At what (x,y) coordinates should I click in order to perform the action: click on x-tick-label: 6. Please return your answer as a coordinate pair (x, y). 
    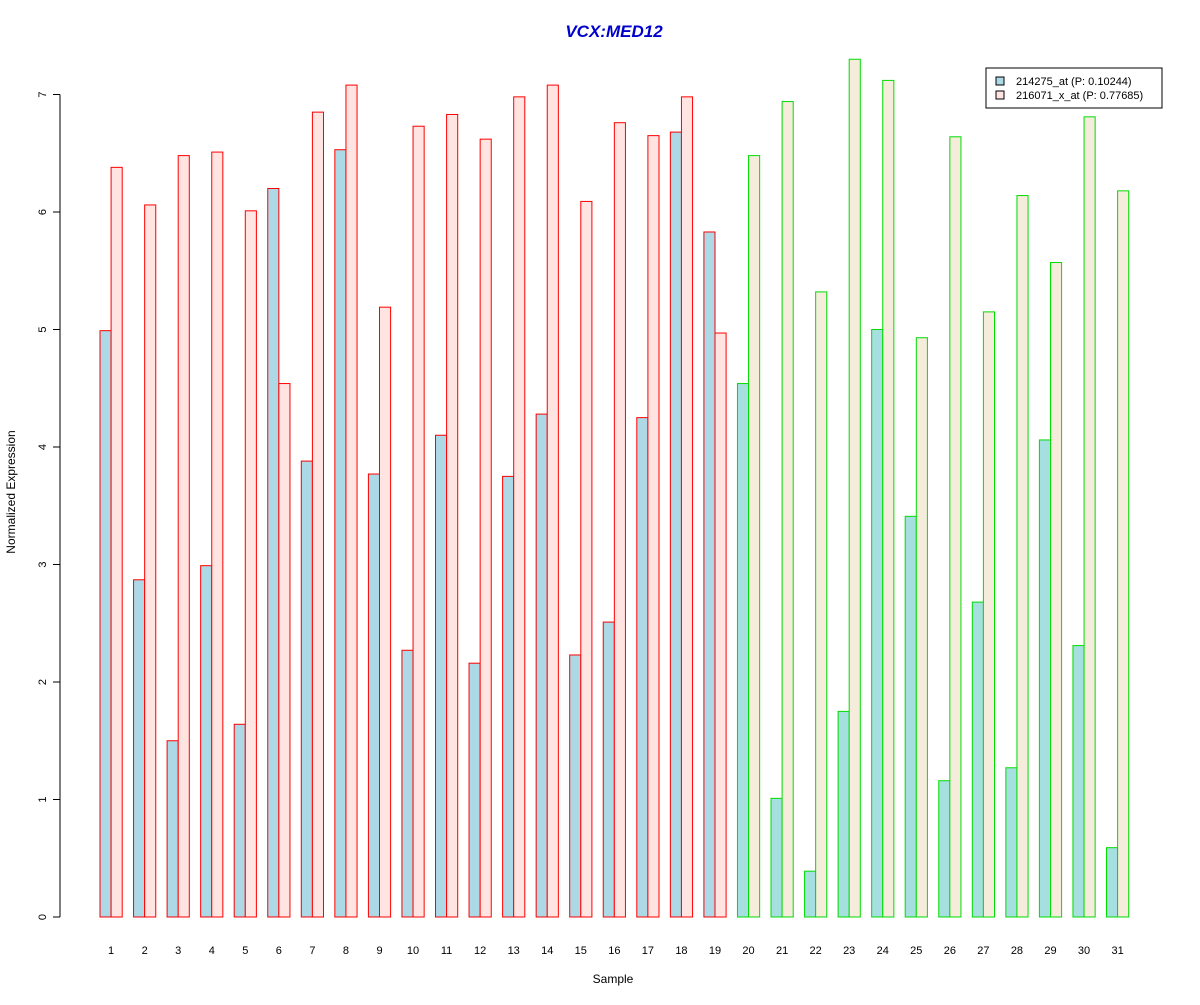
    Looking at the image, I should click on (279, 951).